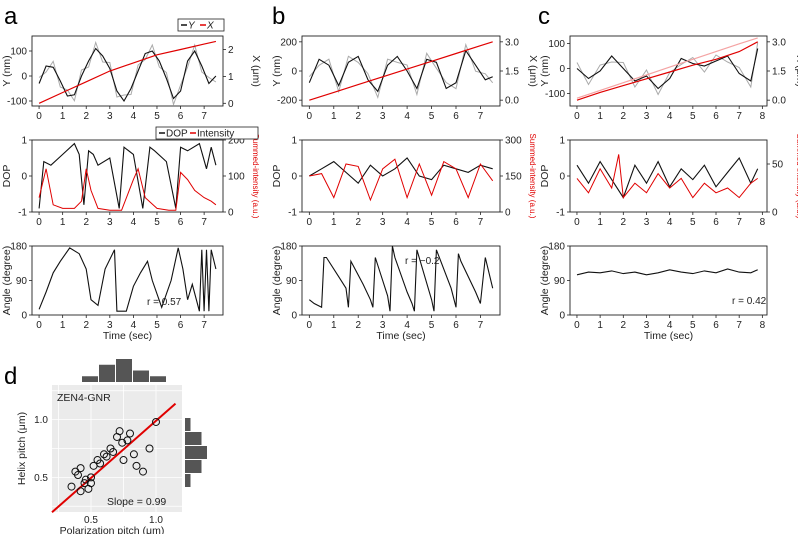 The image size is (798, 534). I want to click on correlation-c: r = 0.42, so click(749, 301).